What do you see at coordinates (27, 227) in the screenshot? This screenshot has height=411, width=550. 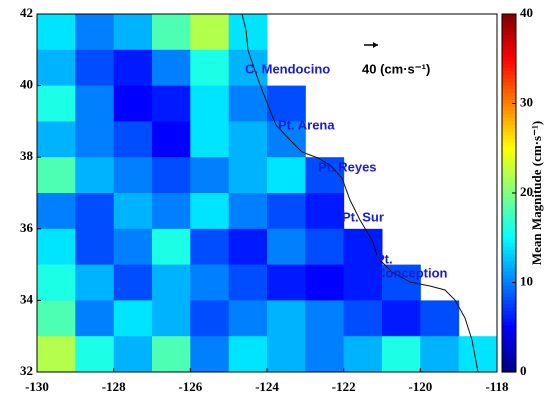 I see `y-tick-label: 36` at bounding box center [27, 227].